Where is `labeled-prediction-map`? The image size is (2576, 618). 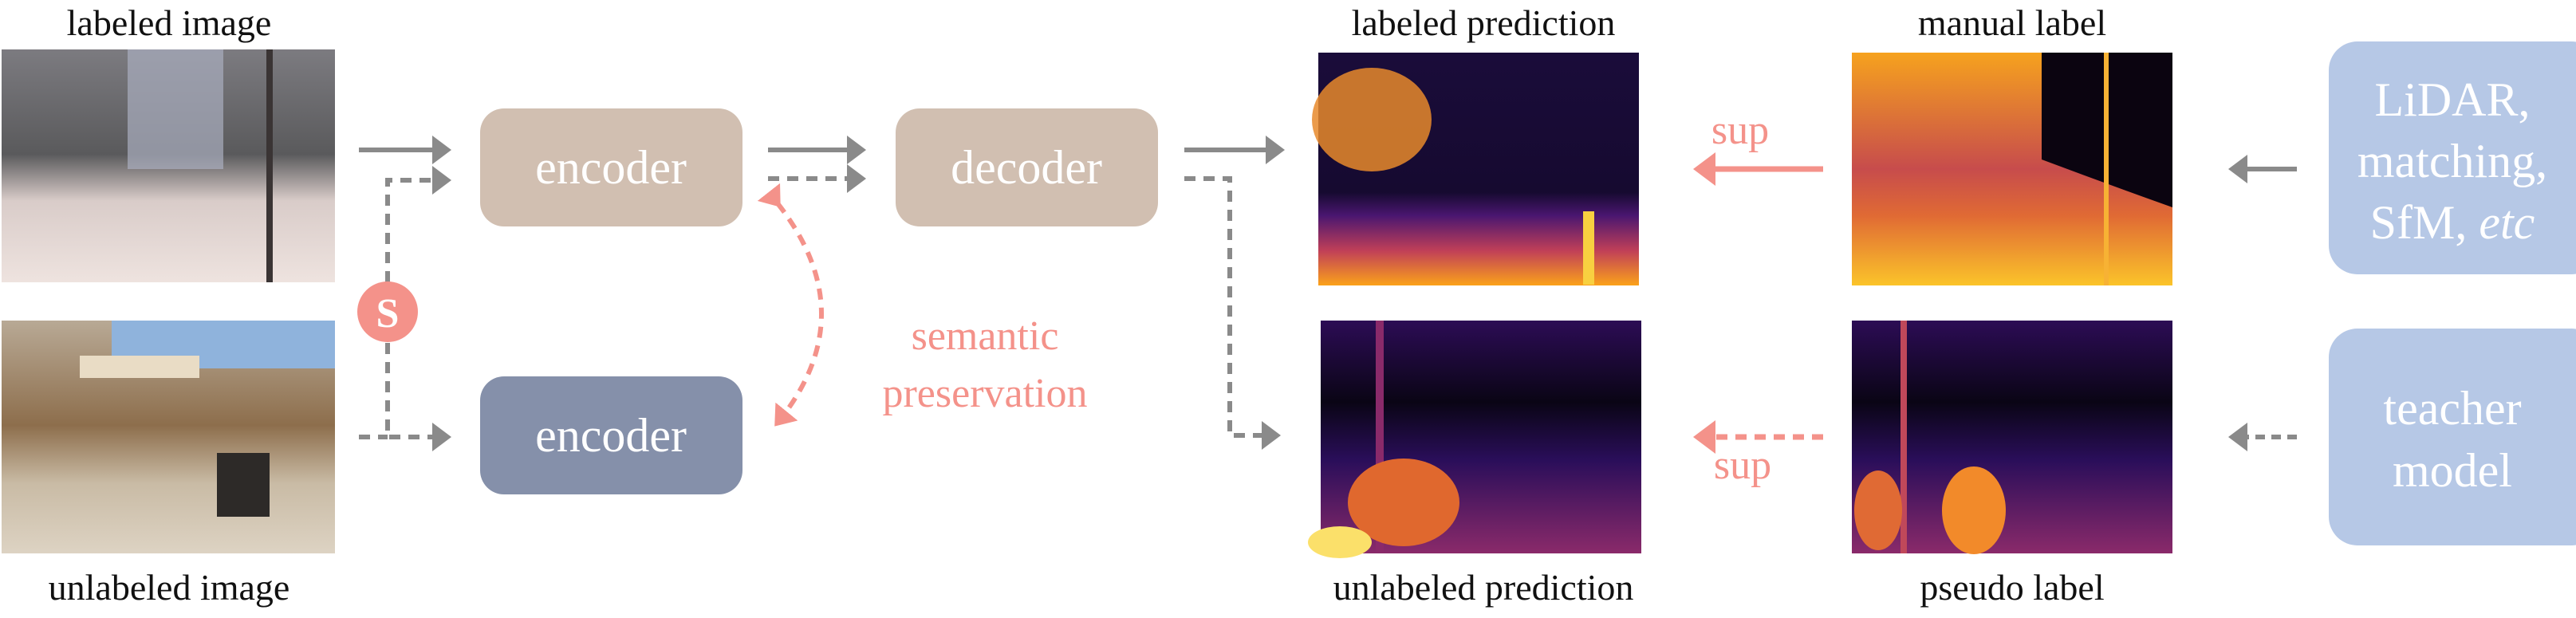 labeled-prediction-map is located at coordinates (1475, 169).